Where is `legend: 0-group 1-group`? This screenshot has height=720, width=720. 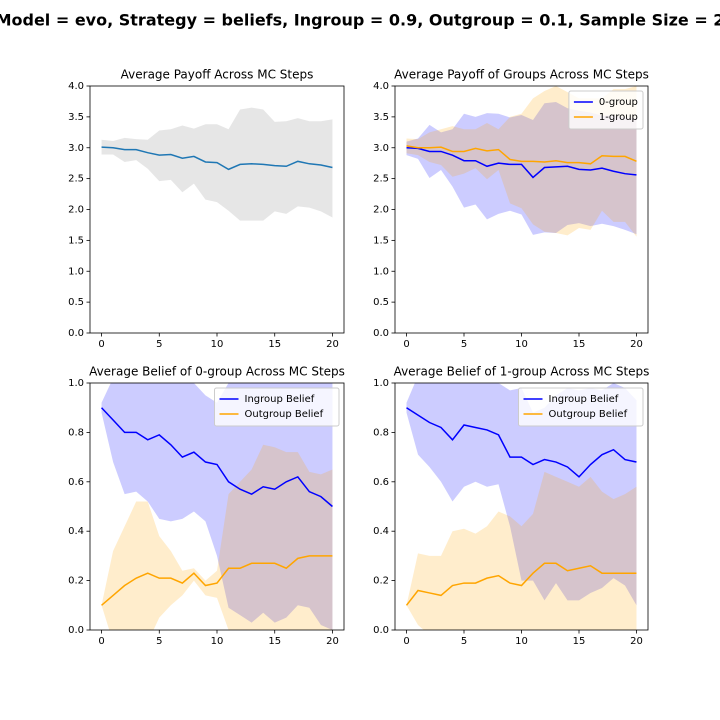 legend: 0-group 1-group is located at coordinates (606, 110).